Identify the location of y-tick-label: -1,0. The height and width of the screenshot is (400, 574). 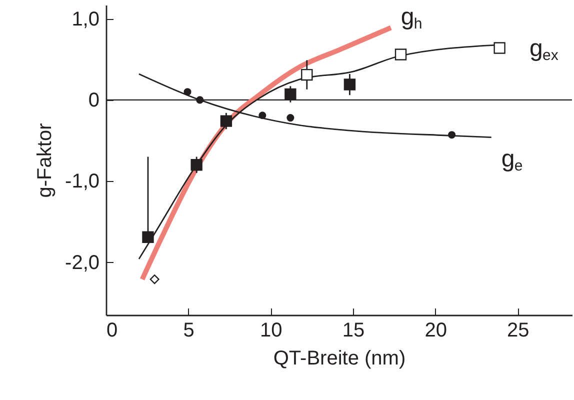
(82, 181).